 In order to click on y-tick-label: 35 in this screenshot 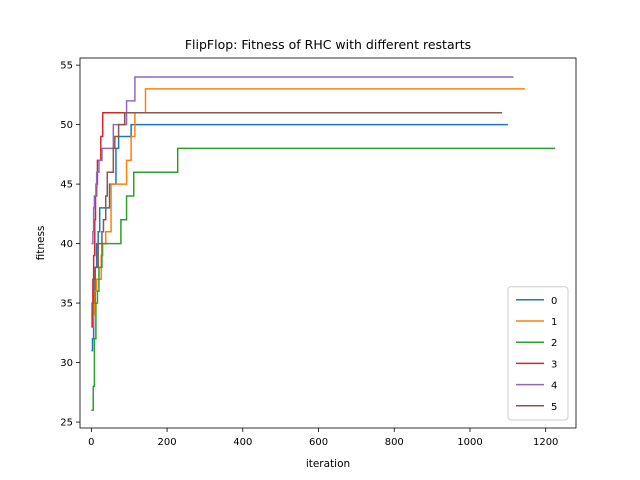, I will do `click(66, 304)`.